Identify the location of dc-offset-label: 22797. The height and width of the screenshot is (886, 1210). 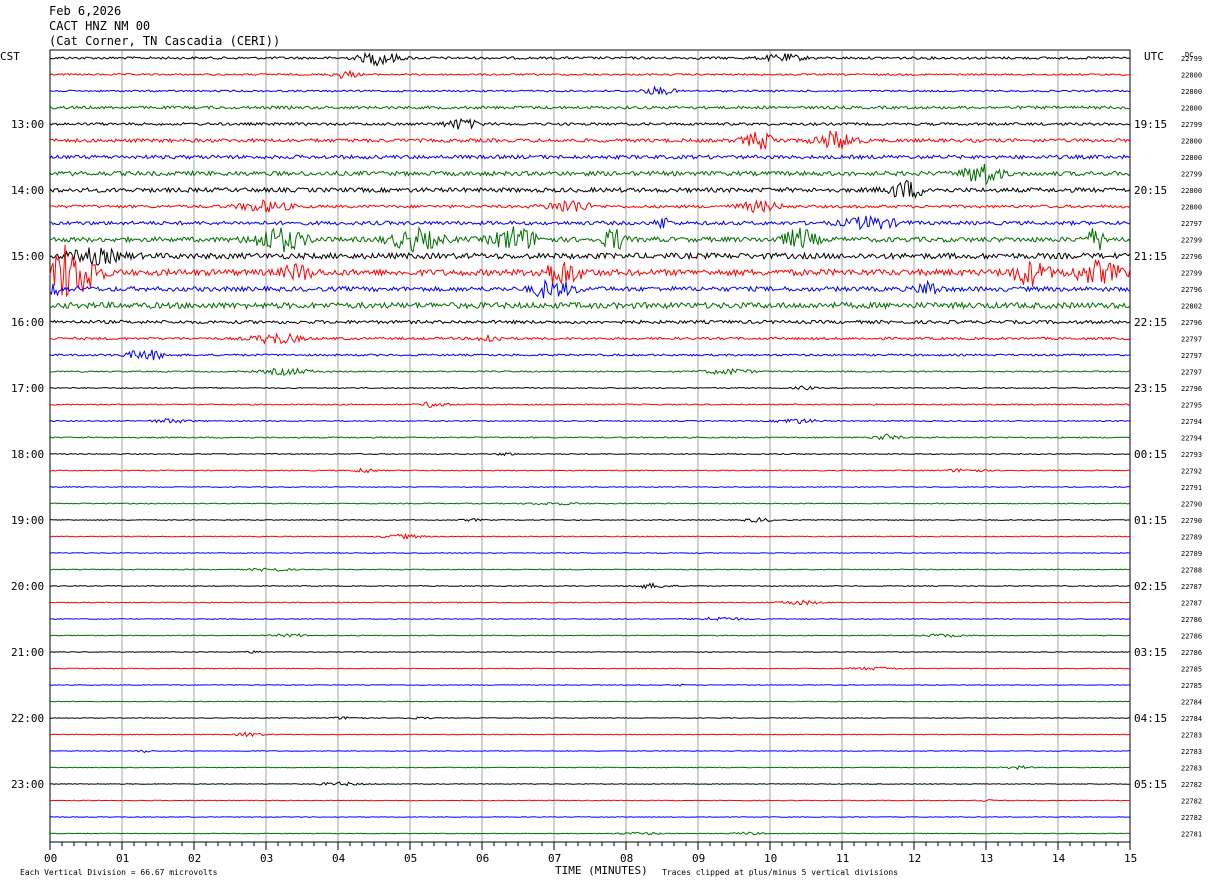
(1191, 340).